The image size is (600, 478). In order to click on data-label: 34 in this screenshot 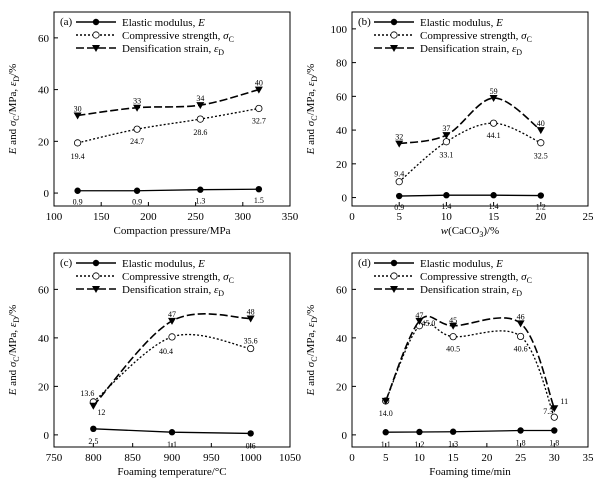, I will do `click(200, 98)`.